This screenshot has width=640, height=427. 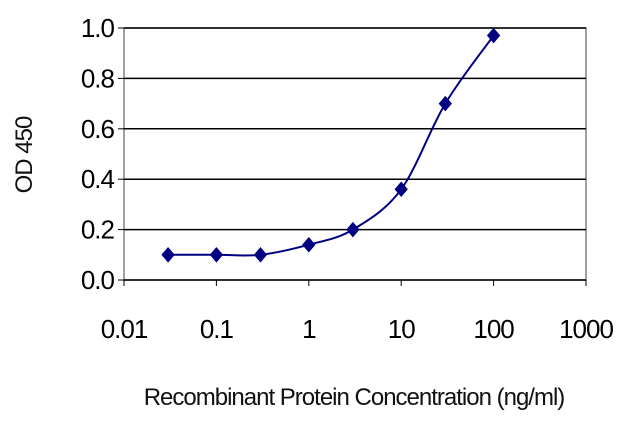 I want to click on y-tick-label: 1.0, so click(x=98, y=28).